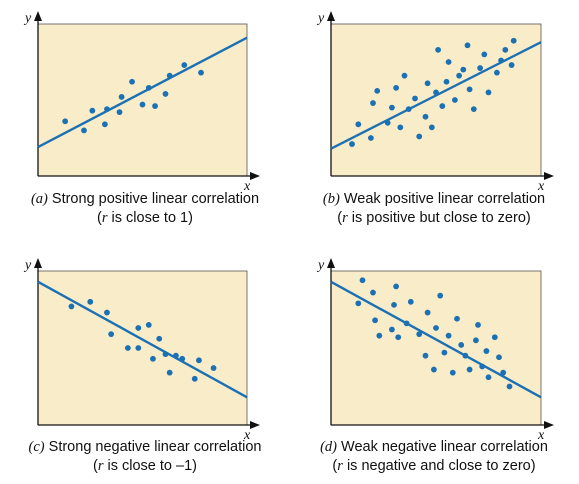 The width and height of the screenshot is (579, 484). I want to click on caption-b-text: Weak positive linear correlation, so click(444, 199).